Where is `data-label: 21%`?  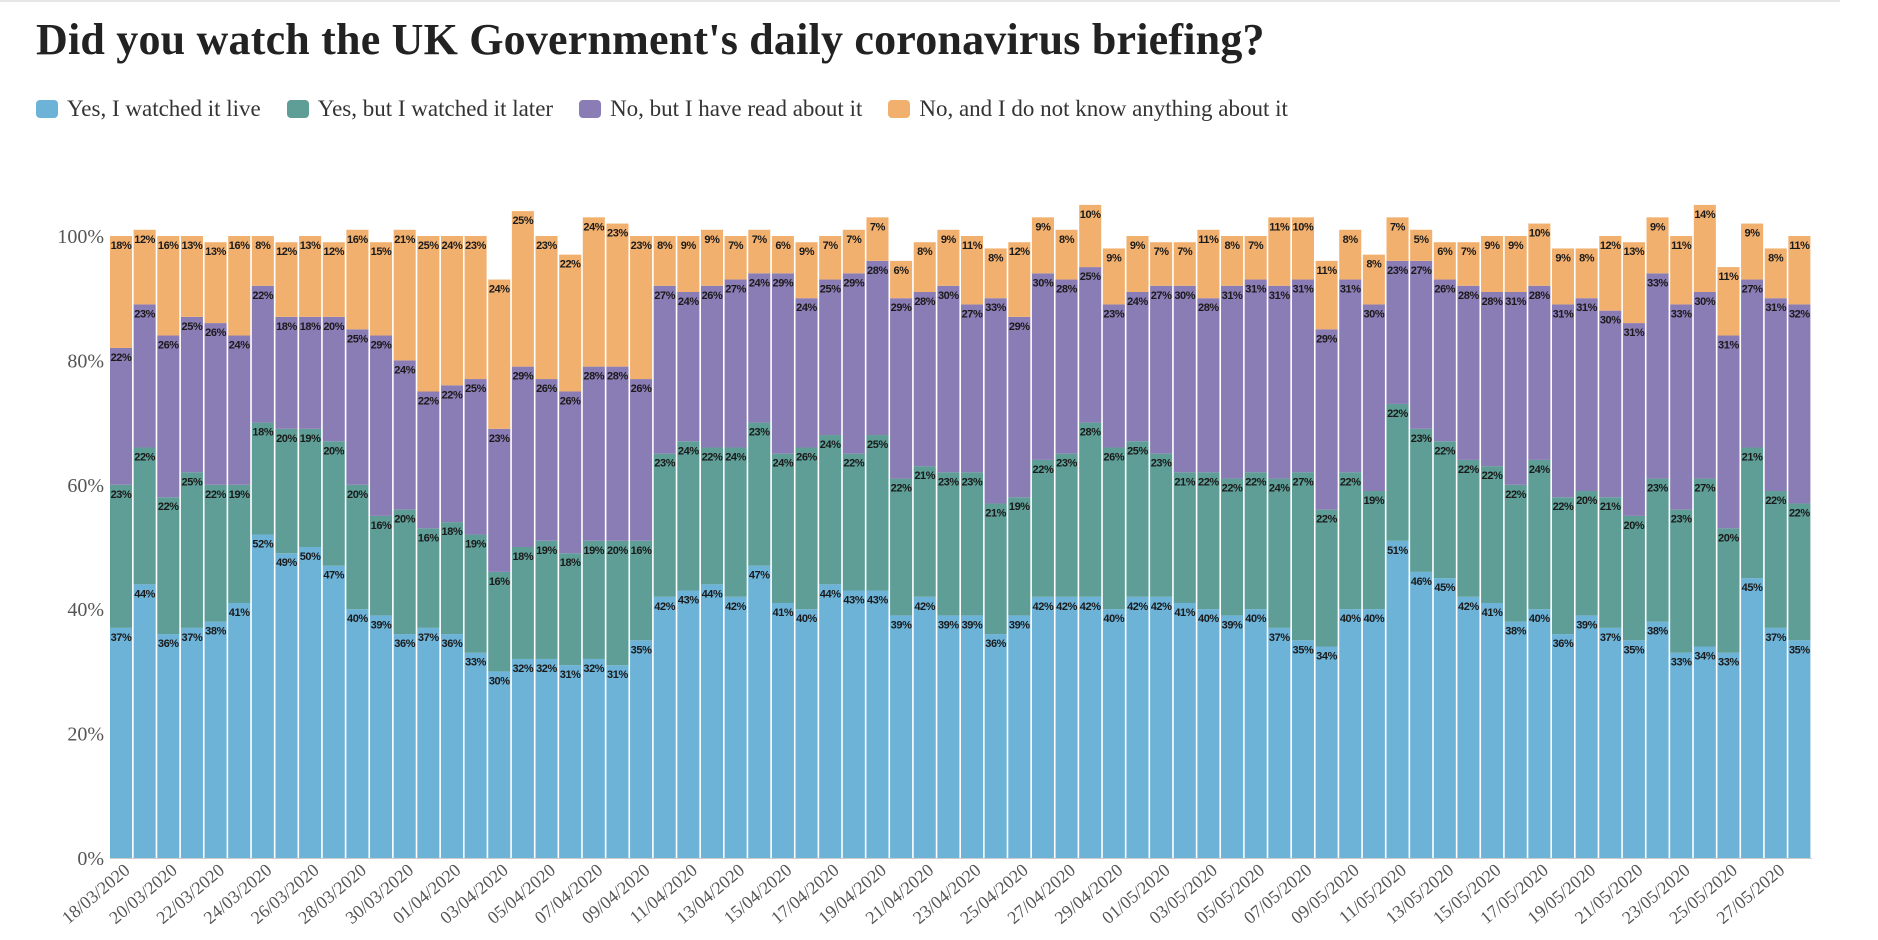 data-label: 21% is located at coordinates (924, 476).